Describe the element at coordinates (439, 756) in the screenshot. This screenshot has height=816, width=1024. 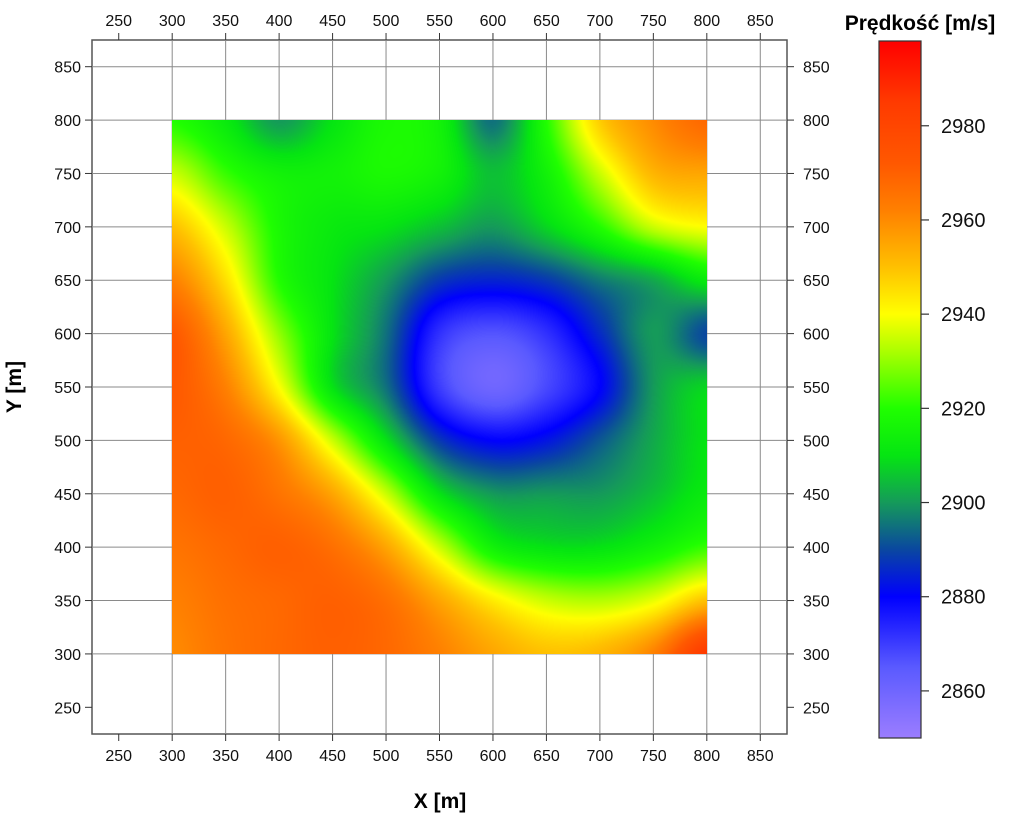
I see `x-tick-label-bottom: 550` at that location.